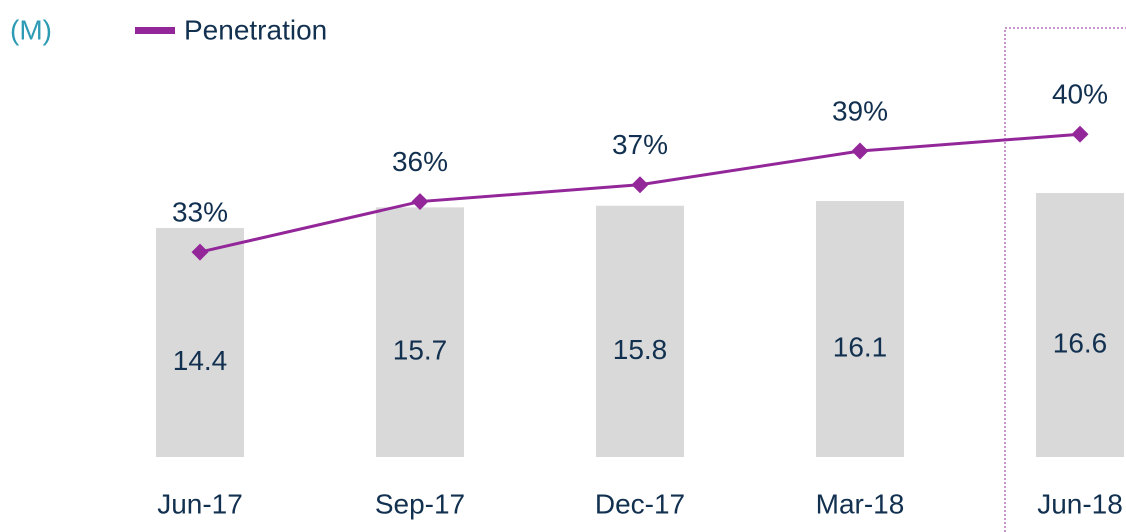  I want to click on line-value-label: 33%, so click(200, 211).